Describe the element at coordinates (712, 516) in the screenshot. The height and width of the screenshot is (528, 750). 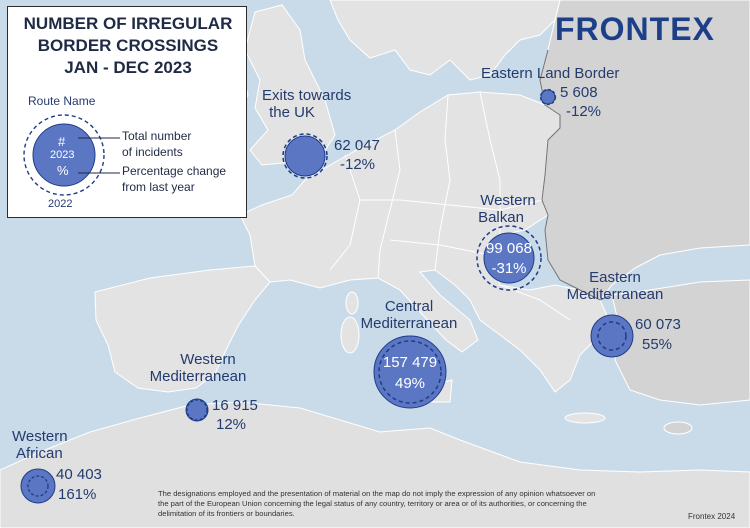
I see `credit-text: Frontex 2024` at that location.